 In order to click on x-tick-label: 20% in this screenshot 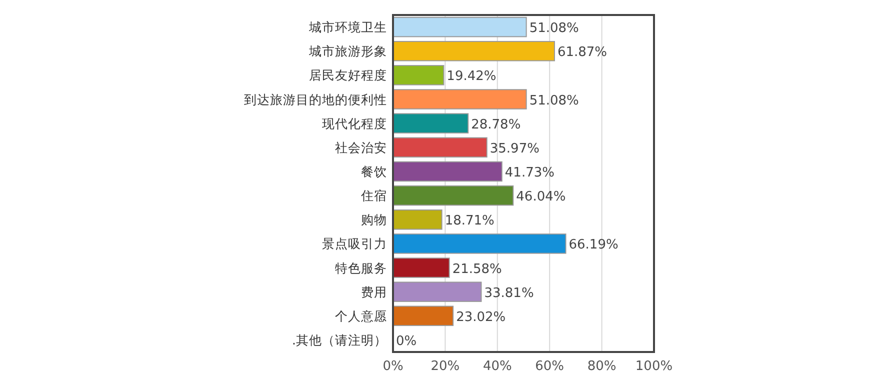, I will do `click(445, 366)`.